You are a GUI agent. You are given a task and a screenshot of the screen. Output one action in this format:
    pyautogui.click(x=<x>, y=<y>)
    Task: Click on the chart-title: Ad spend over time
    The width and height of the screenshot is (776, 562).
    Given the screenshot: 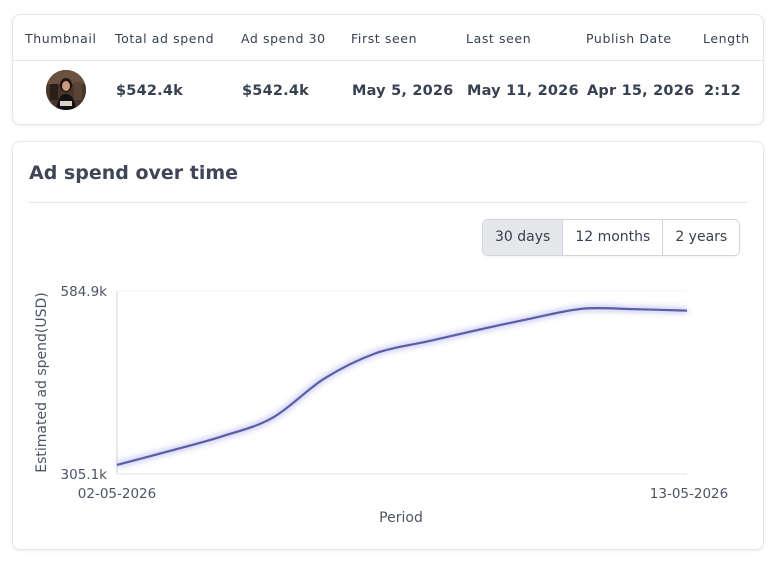 What is the action you would take?
    pyautogui.click(x=134, y=173)
    